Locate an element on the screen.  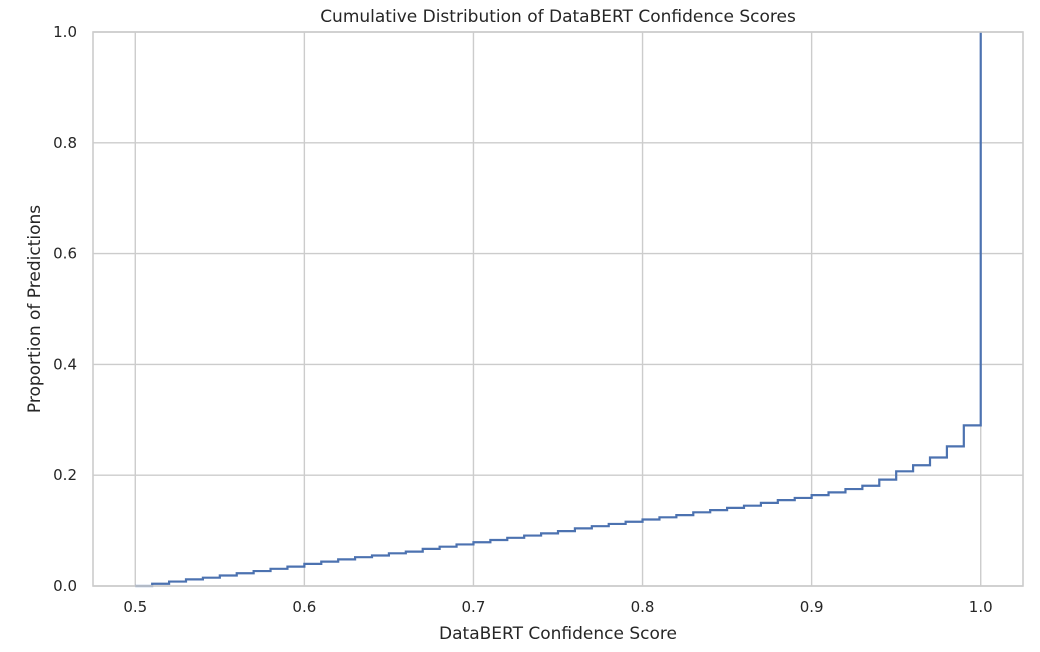
y-tick-label: 0.2 is located at coordinates (65, 475).